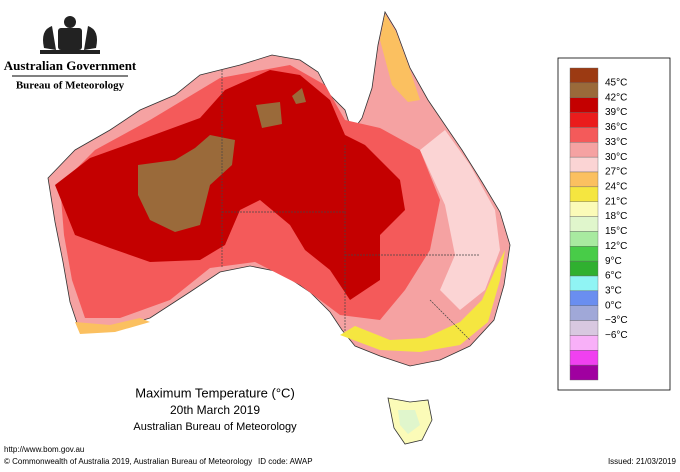  I want to click on coat-of-arms, so click(70, 35).